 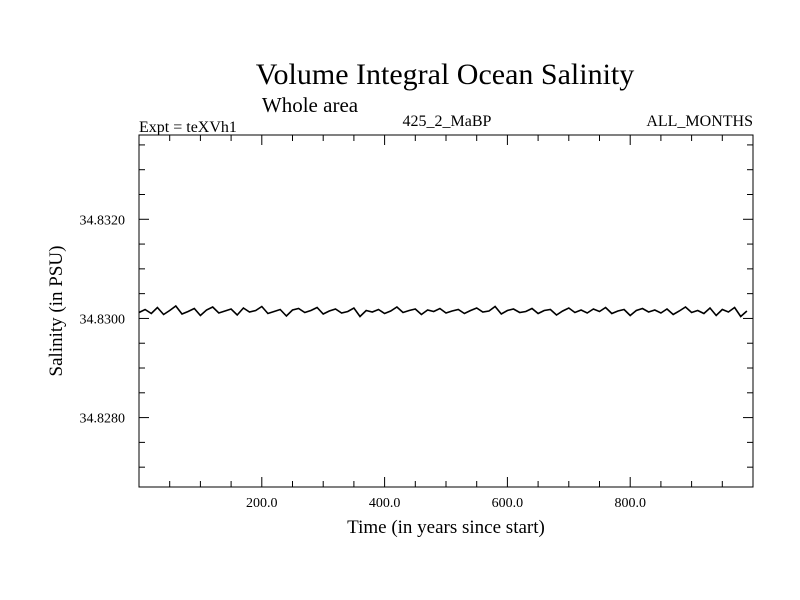 I want to click on chart-title: Volume Integral Ocean Salinity, so click(x=445, y=74).